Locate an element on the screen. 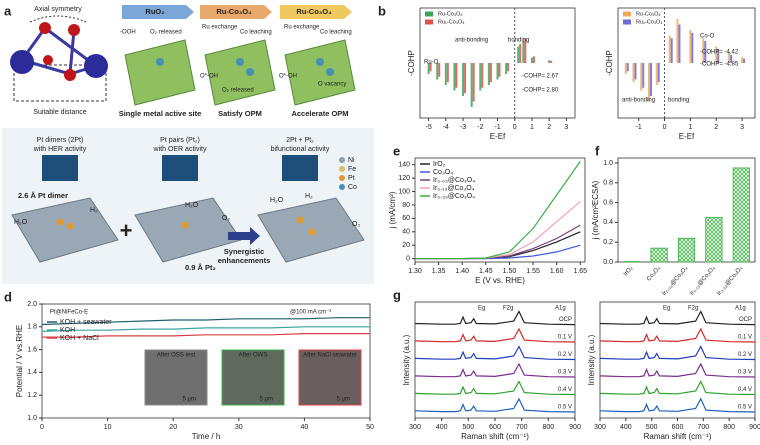 This screenshot has width=760, height=445. y-tick-label: 20 is located at coordinates (406, 245).